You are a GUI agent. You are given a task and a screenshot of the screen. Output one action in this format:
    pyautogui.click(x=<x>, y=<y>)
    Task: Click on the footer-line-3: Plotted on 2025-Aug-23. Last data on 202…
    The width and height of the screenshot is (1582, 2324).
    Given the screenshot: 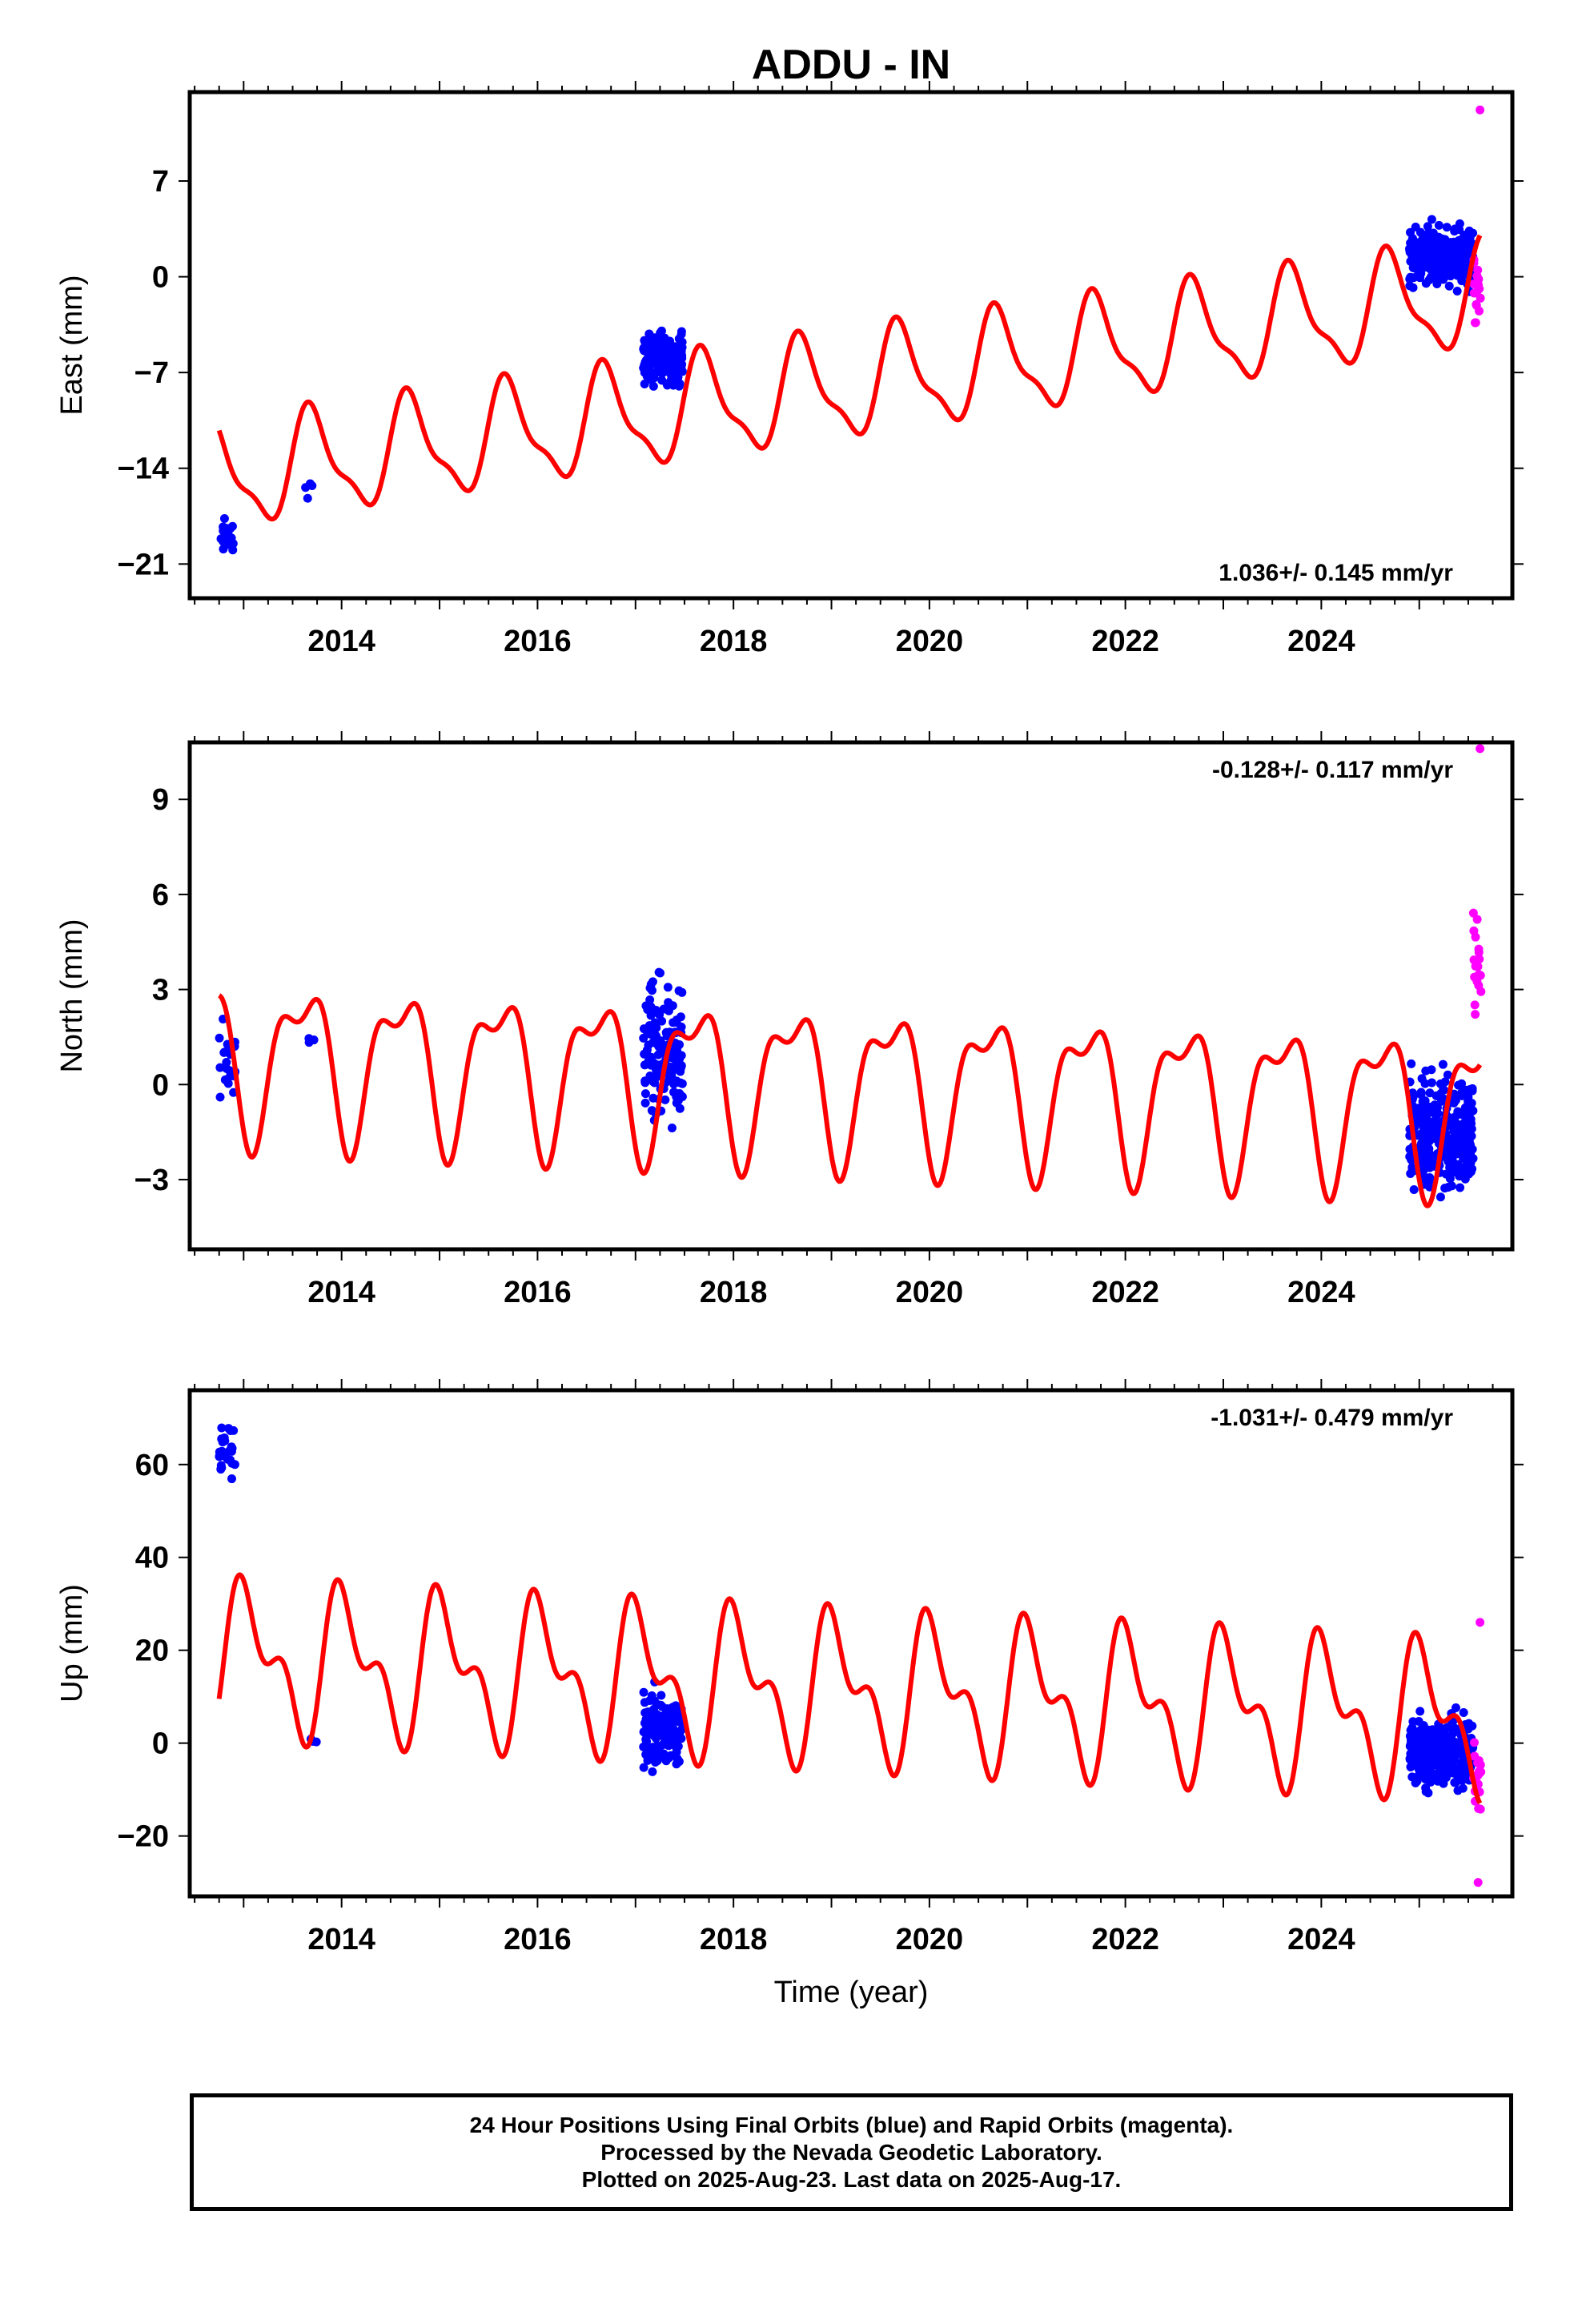 What is the action you would take?
    pyautogui.click(x=851, y=2179)
    